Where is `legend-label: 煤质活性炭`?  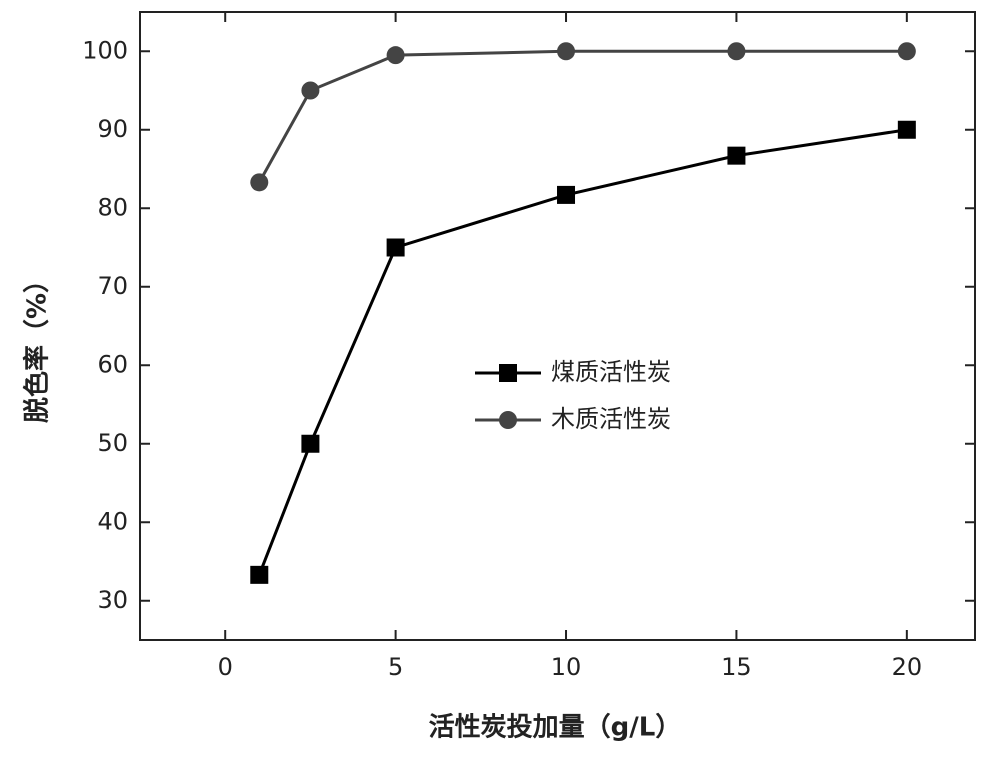
legend-label: 煤质活性炭 is located at coordinates (611, 372).